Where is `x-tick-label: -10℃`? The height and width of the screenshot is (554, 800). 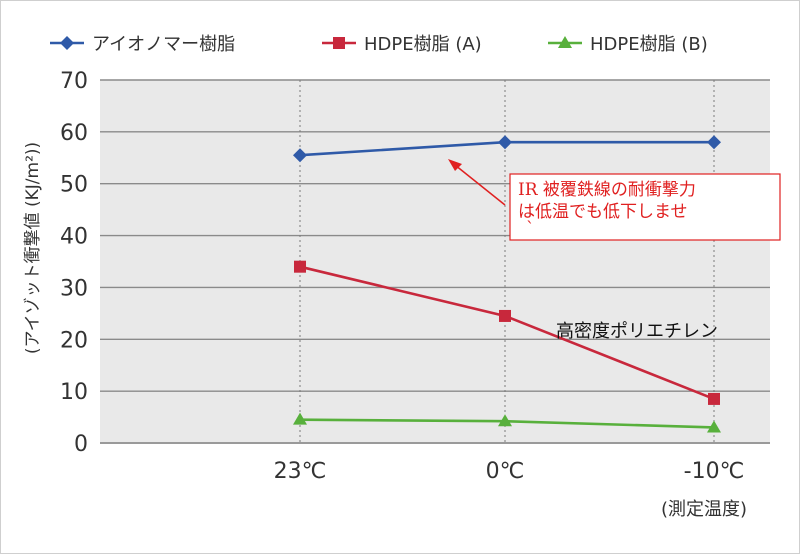
x-tick-label: -10℃ is located at coordinates (714, 471).